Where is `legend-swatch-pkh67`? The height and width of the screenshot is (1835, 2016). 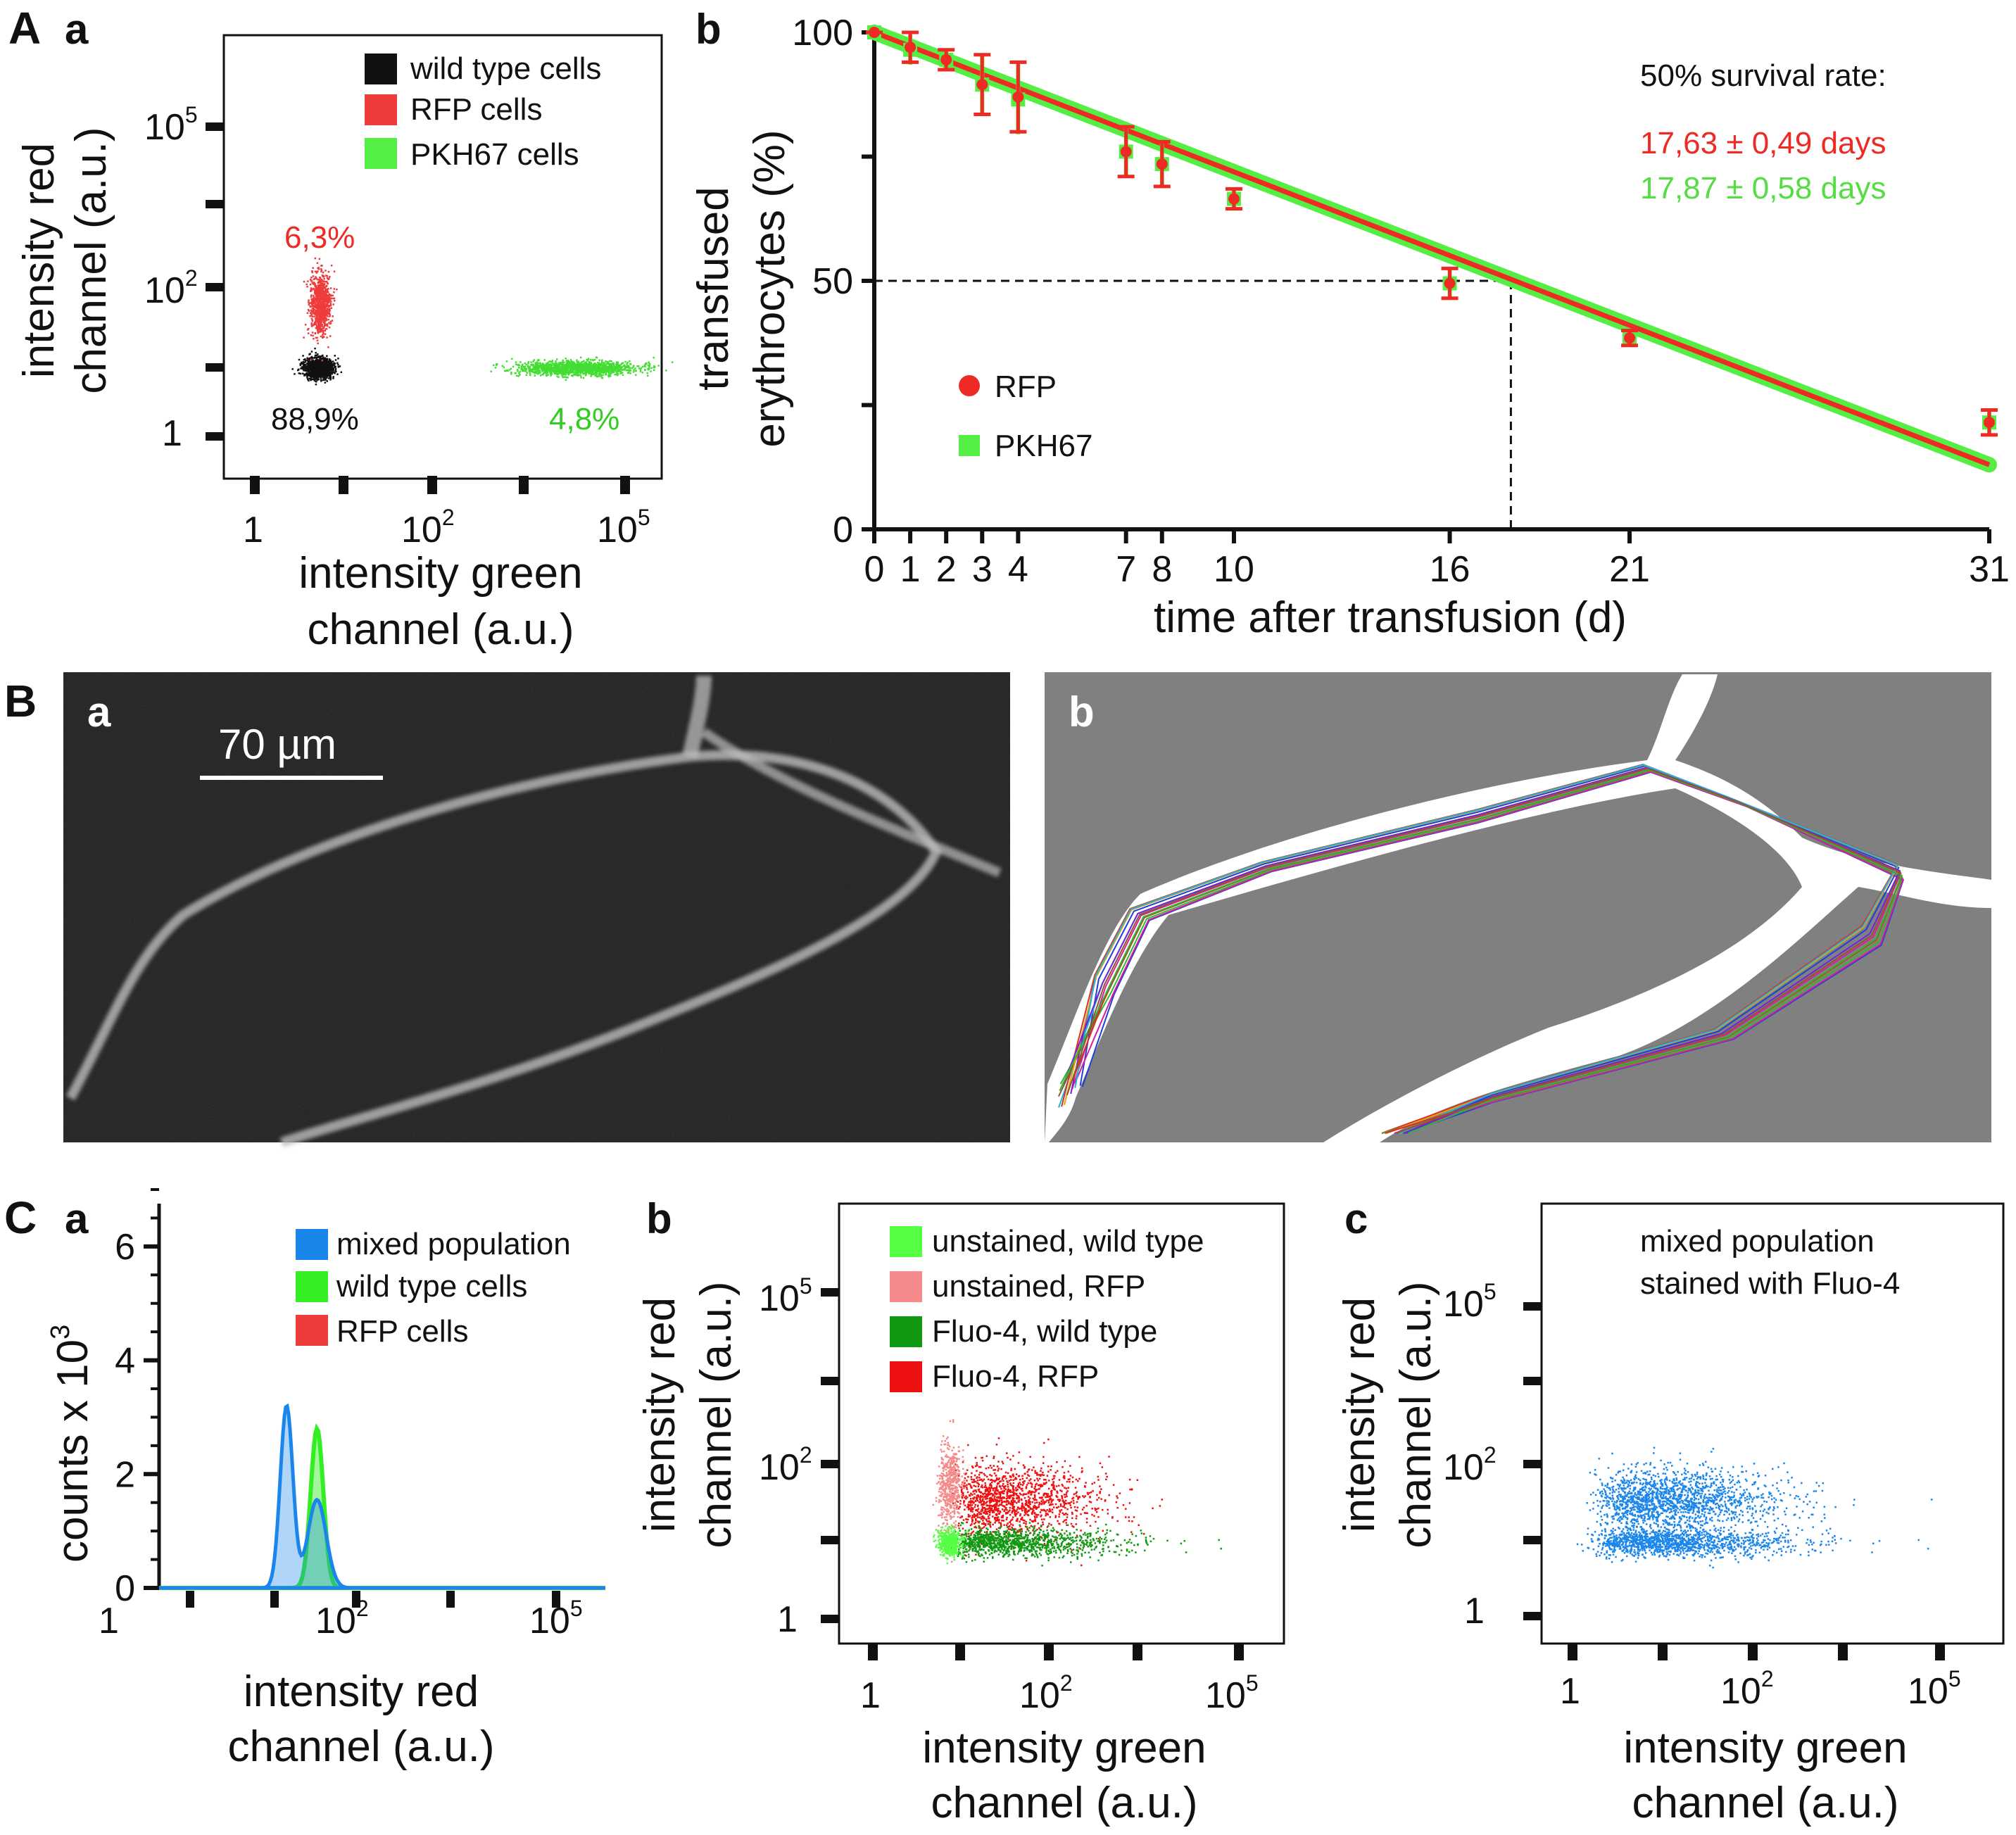 legend-swatch-pkh67 is located at coordinates (381, 153).